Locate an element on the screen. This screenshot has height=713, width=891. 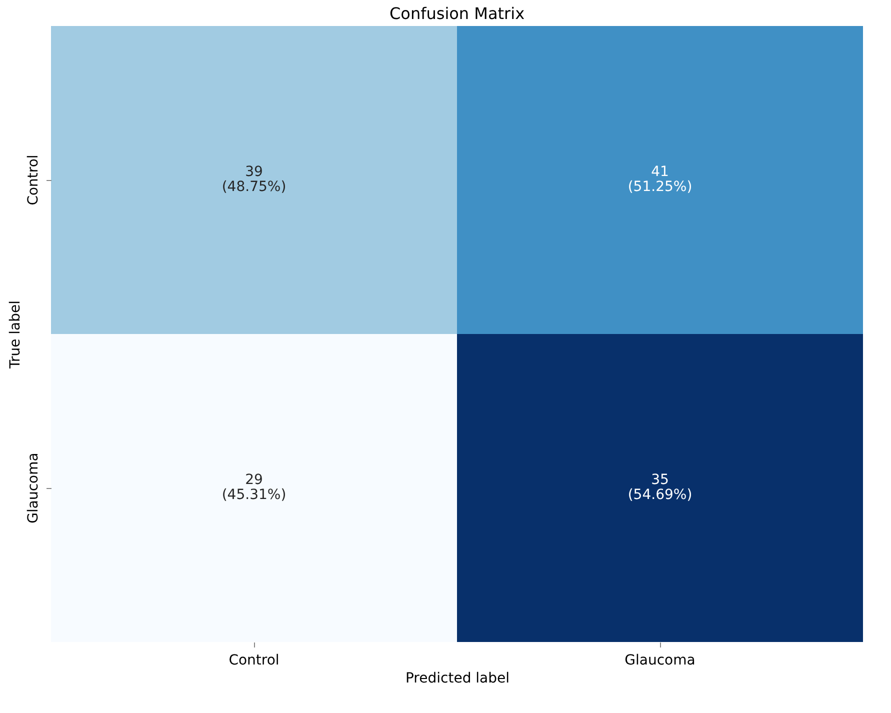
annotation: (45.31%) is located at coordinates (254, 495).